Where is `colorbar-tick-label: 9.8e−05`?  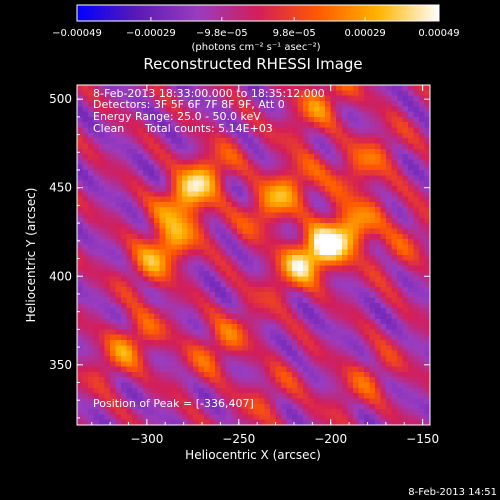
colorbar-tick-label: 9.8e−05 is located at coordinates (294, 33).